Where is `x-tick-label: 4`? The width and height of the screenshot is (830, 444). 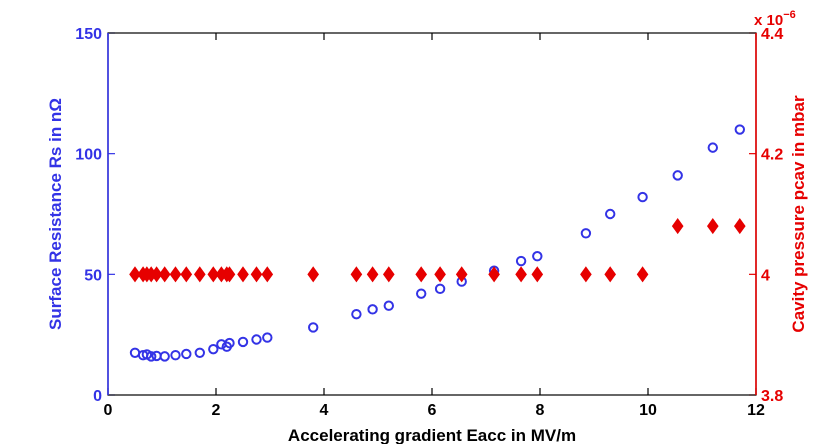 x-tick-label: 4 is located at coordinates (324, 410).